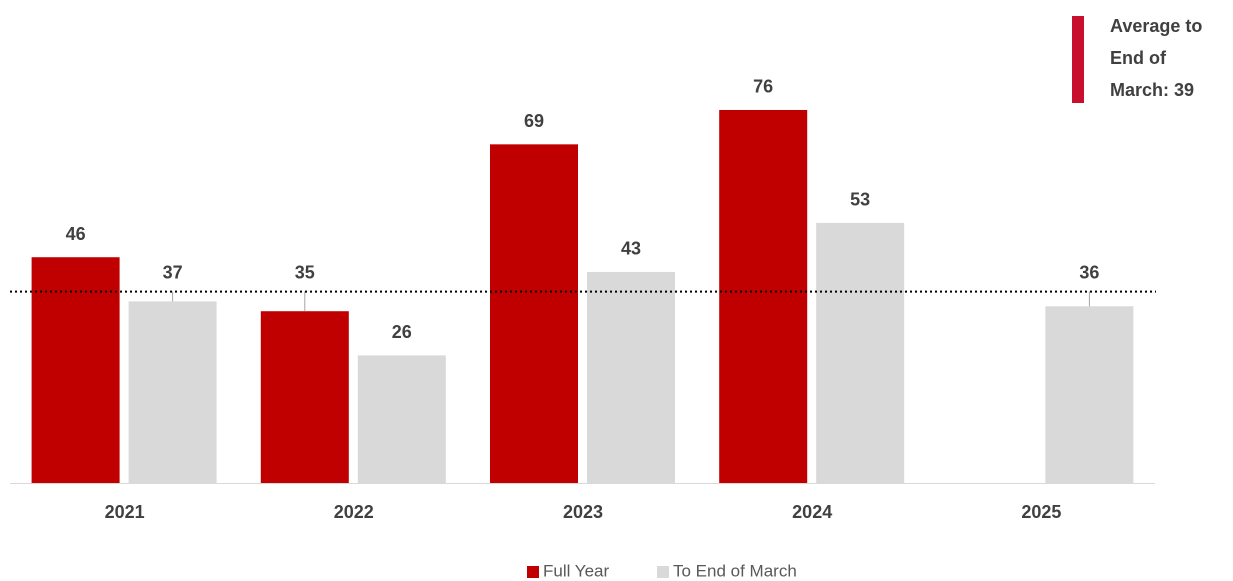 The height and width of the screenshot is (581, 1233). I want to click on value-label: 53, so click(860, 200).